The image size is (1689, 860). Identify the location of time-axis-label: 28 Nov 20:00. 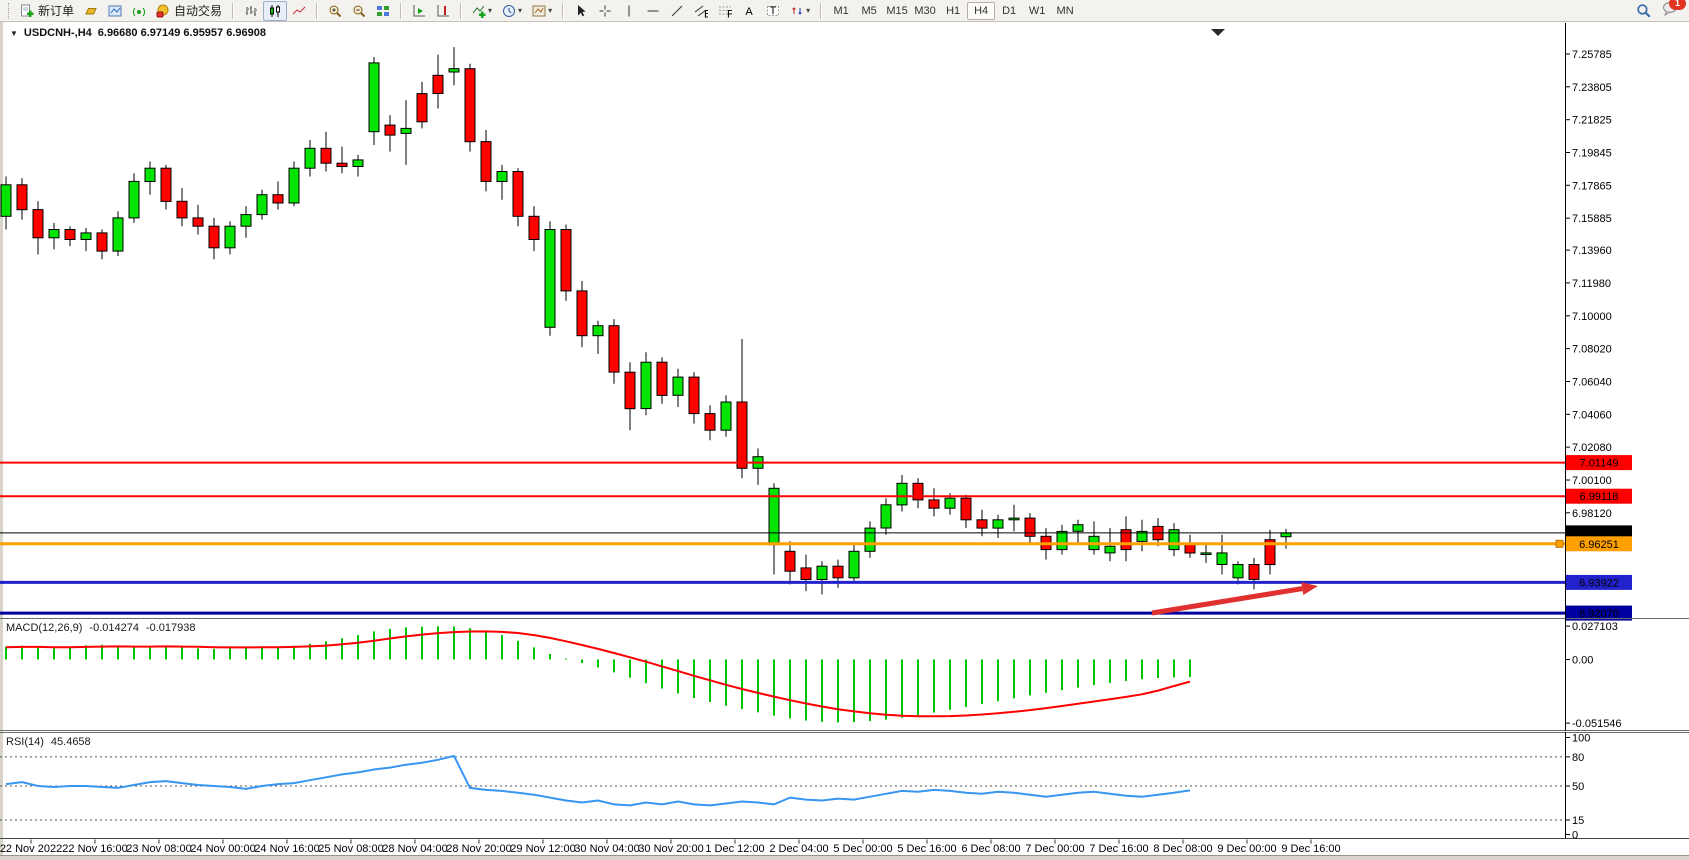
(478, 849).